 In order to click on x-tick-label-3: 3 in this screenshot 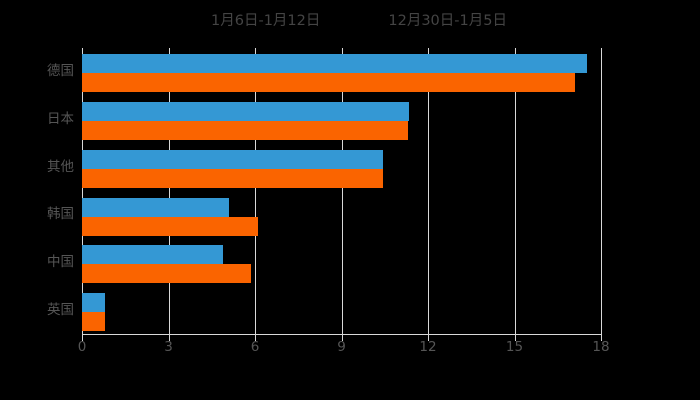, I will do `click(168, 347)`.